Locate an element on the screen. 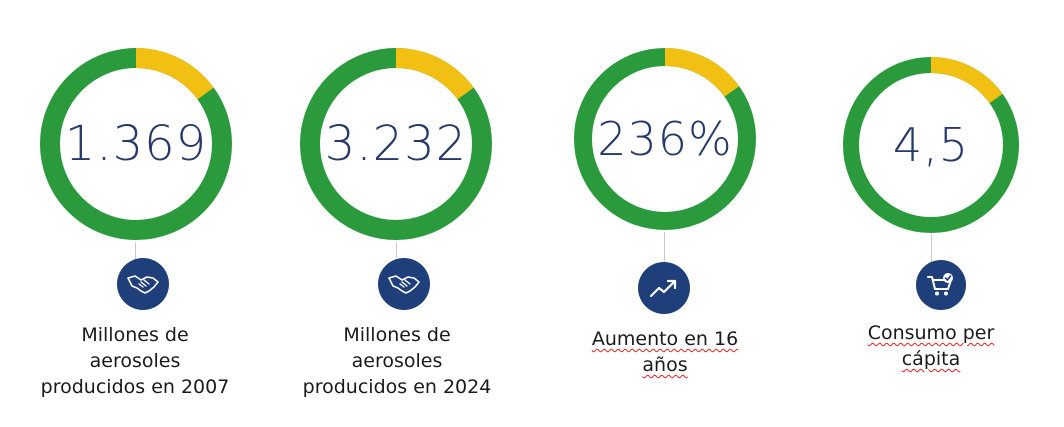  stat-value: 3.232 is located at coordinates (396, 144).